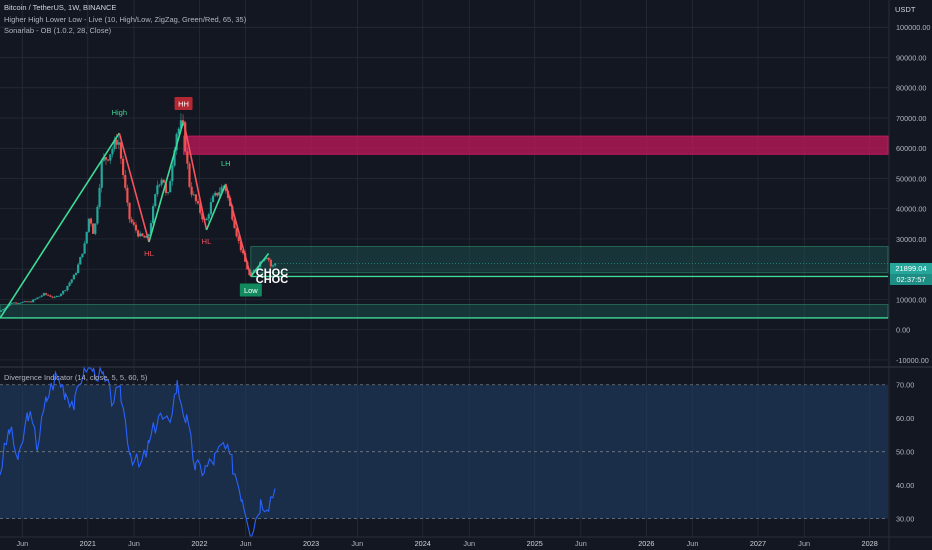  What do you see at coordinates (272, 280) in the screenshot?
I see `choc-annotation: CHOC` at bounding box center [272, 280].